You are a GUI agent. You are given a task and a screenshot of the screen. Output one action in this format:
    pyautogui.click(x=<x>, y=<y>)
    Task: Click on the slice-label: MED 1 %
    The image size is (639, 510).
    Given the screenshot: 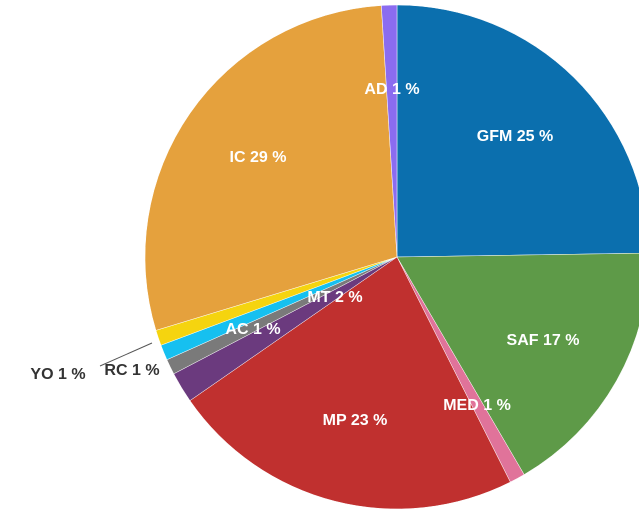 What is the action you would take?
    pyautogui.click(x=477, y=405)
    